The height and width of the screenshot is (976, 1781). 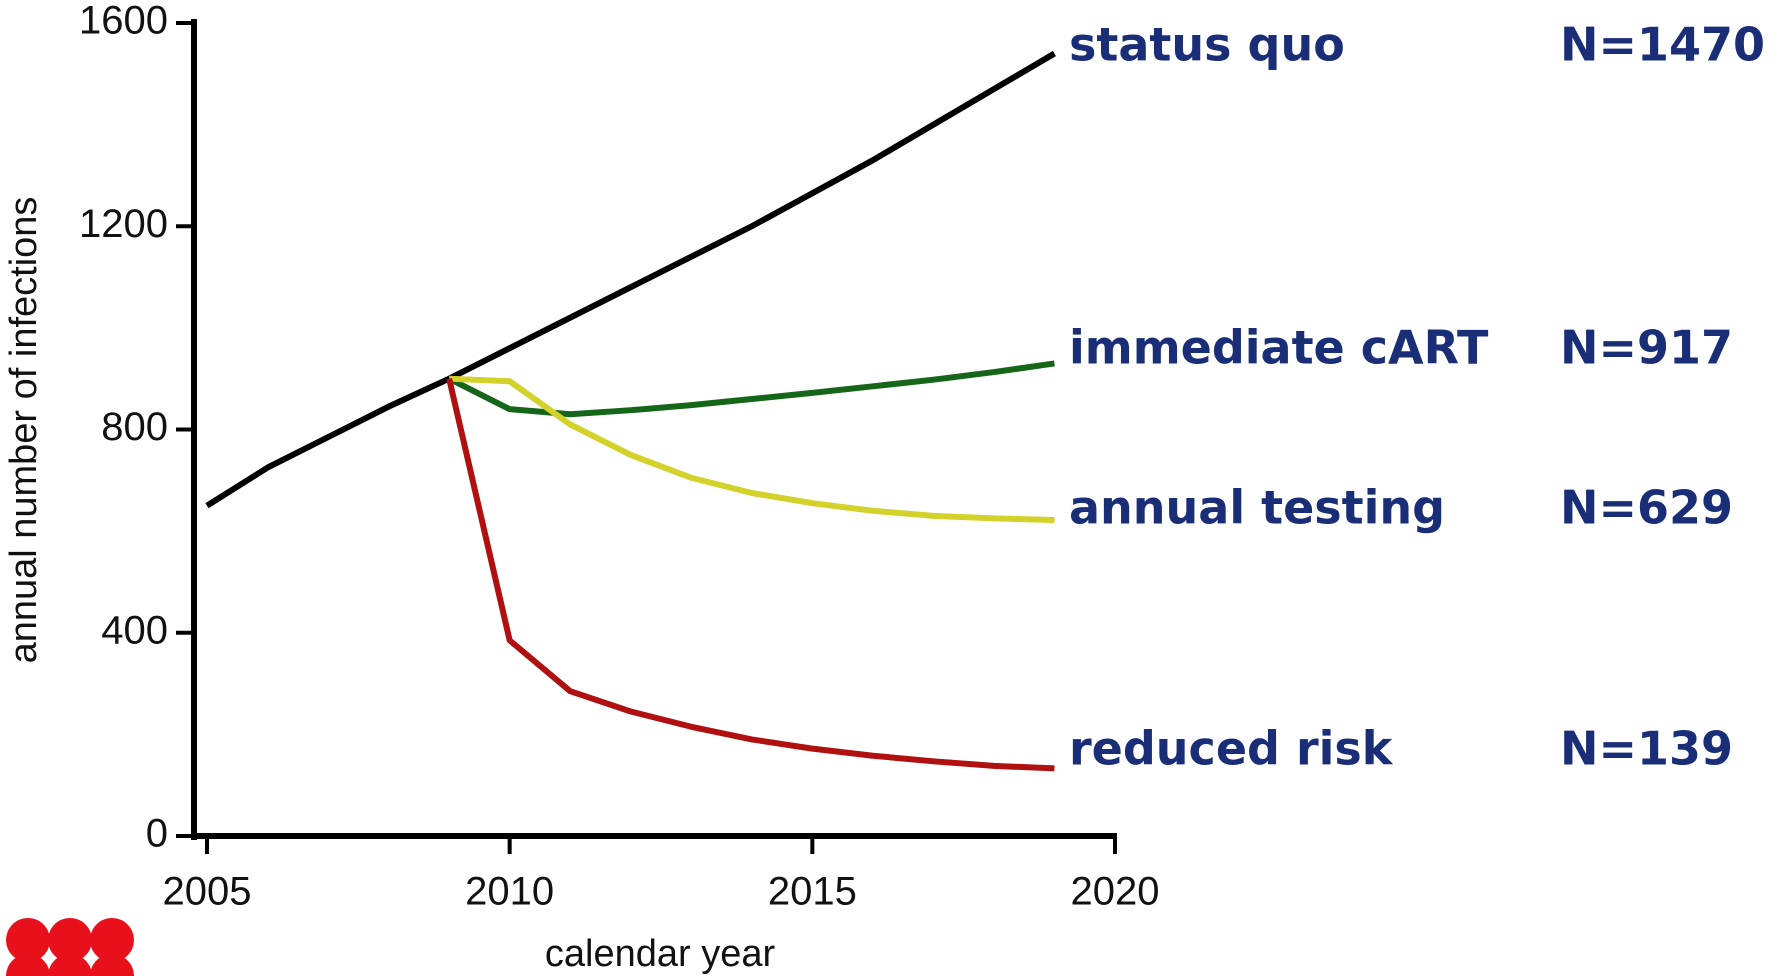 What do you see at coordinates (1207, 45) in the screenshot?
I see `series-name: status quo` at bounding box center [1207, 45].